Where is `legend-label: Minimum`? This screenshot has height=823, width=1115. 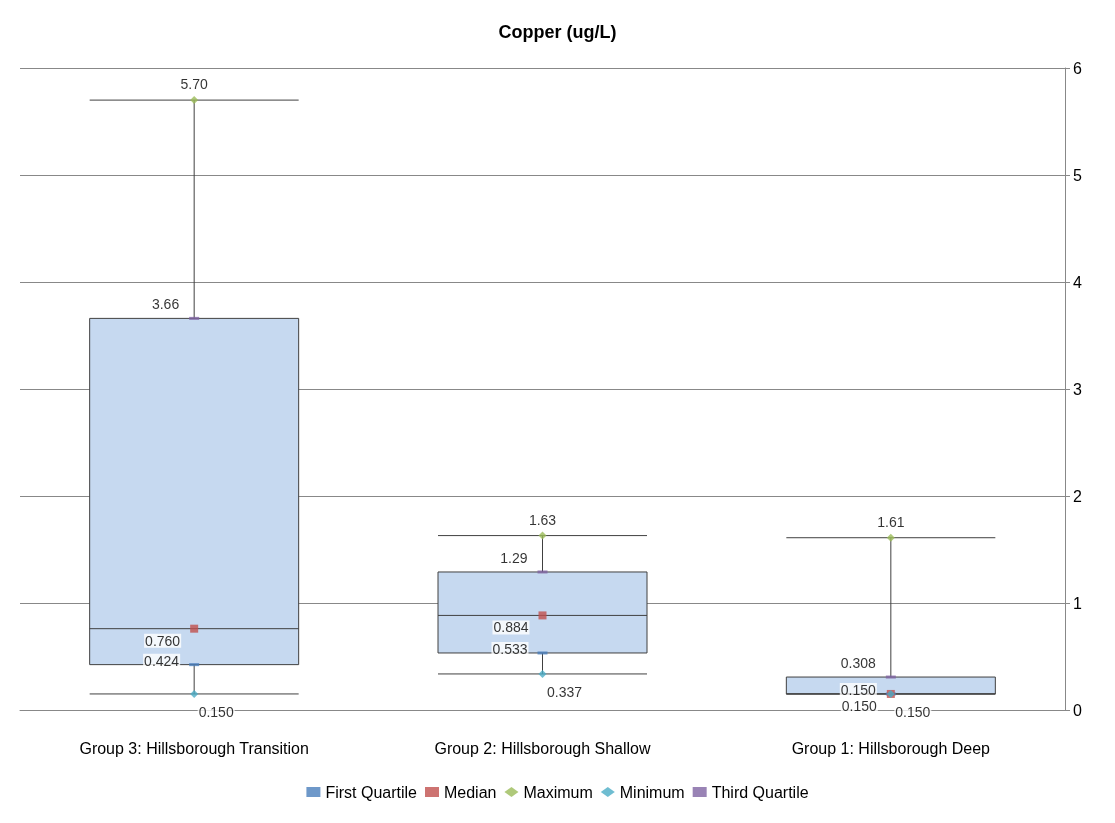 legend-label: Minimum is located at coordinates (652, 792).